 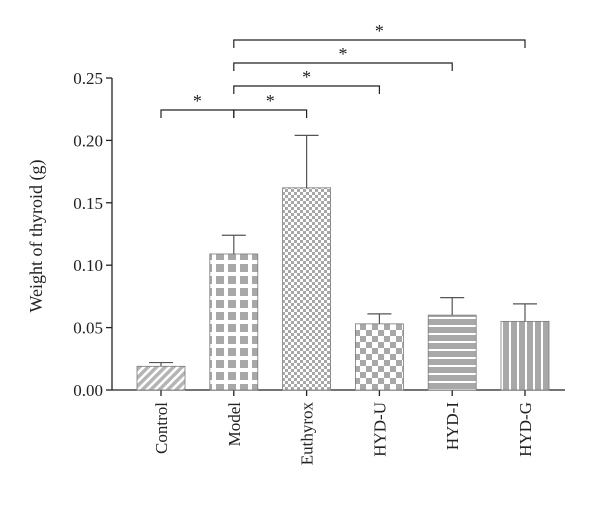 I want to click on x-category-label: Euthyrox, so click(x=307, y=434).